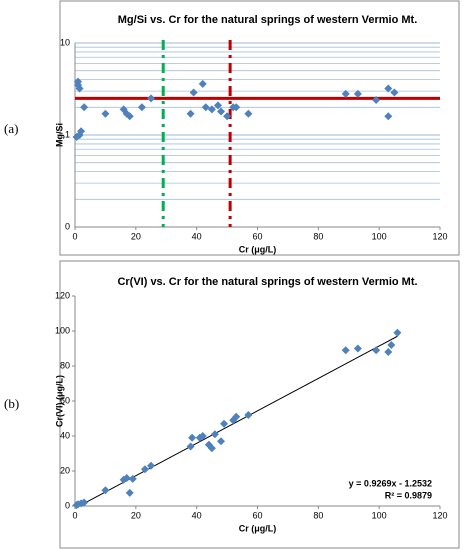 The height and width of the screenshot is (550, 468). I want to click on panel-label: (a), so click(11, 128).